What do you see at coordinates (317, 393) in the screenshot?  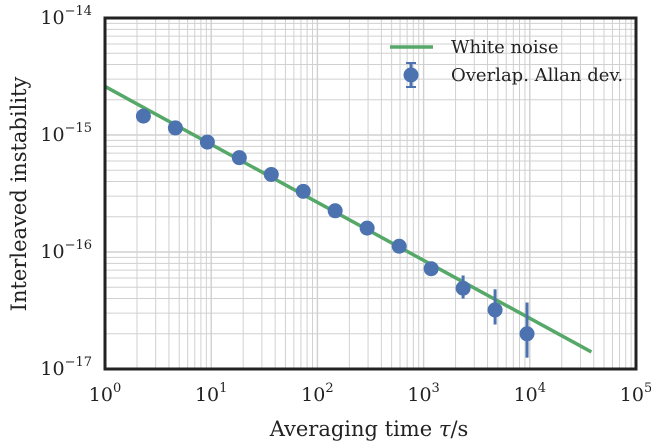 I see `x-tick-label-2: 10²` at bounding box center [317, 393].